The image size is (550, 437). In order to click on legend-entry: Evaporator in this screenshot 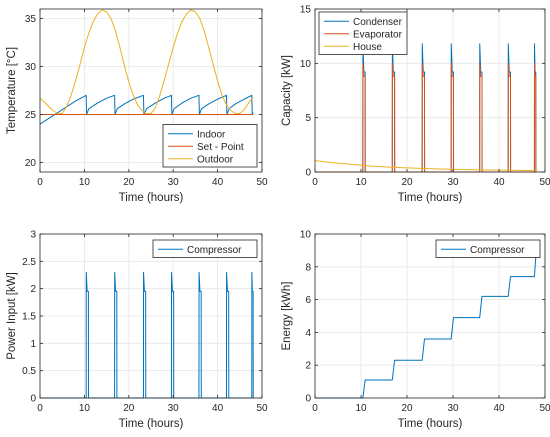, I will do `click(378, 34)`.